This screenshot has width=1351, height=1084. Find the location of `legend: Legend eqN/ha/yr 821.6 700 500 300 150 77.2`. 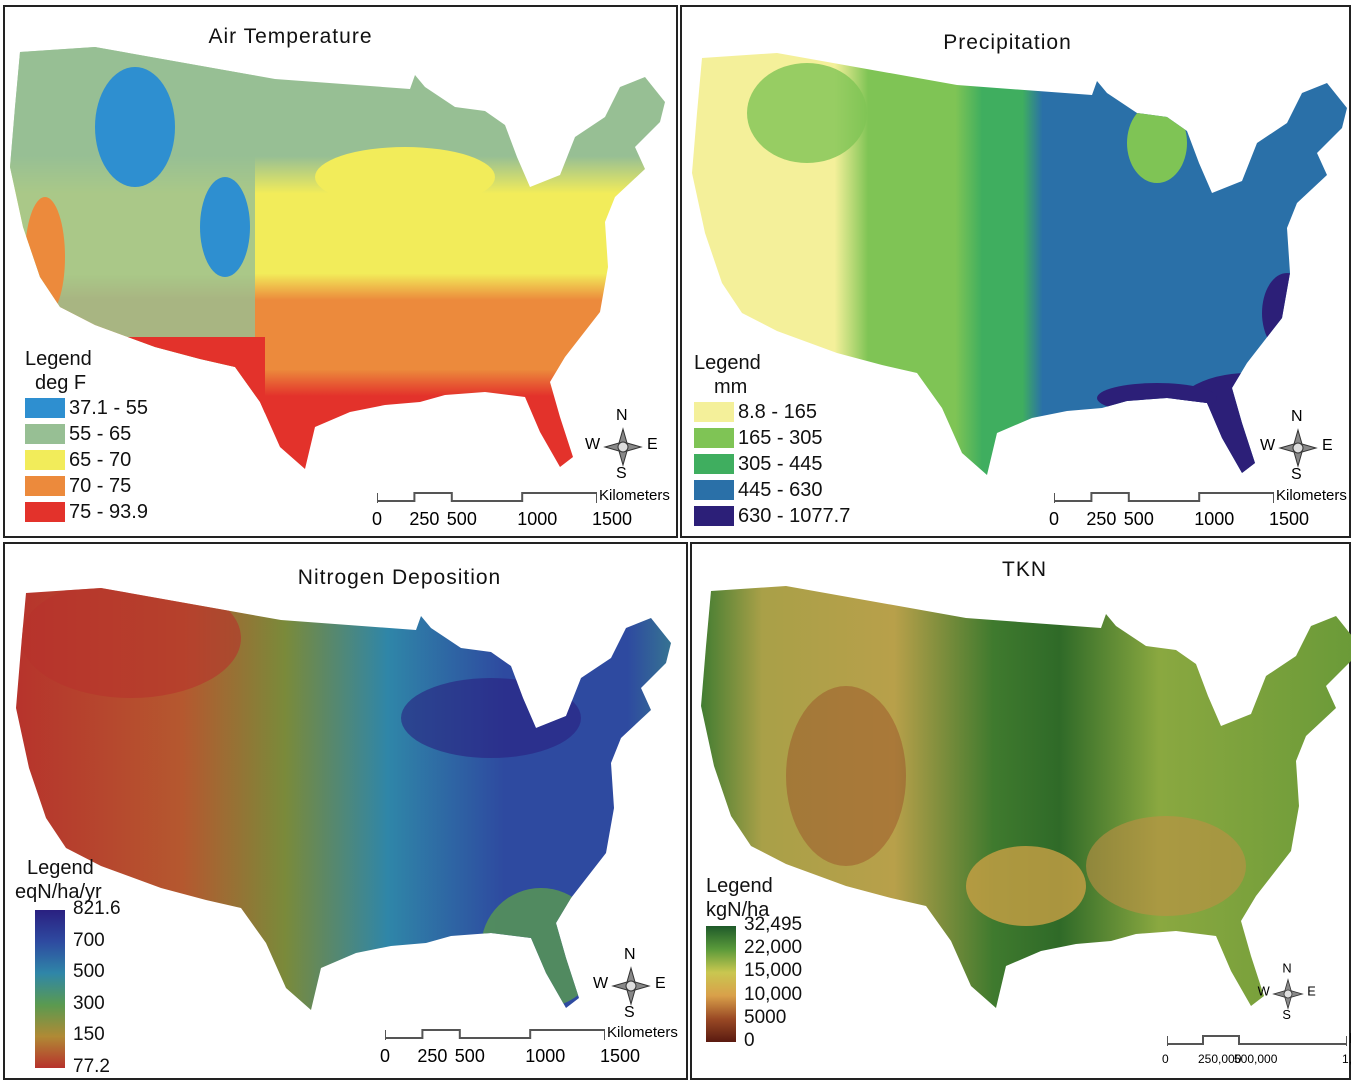

legend: Legend eqN/ha/yr 821.6 700 500 300 150 77.2 is located at coordinates (68, 966).